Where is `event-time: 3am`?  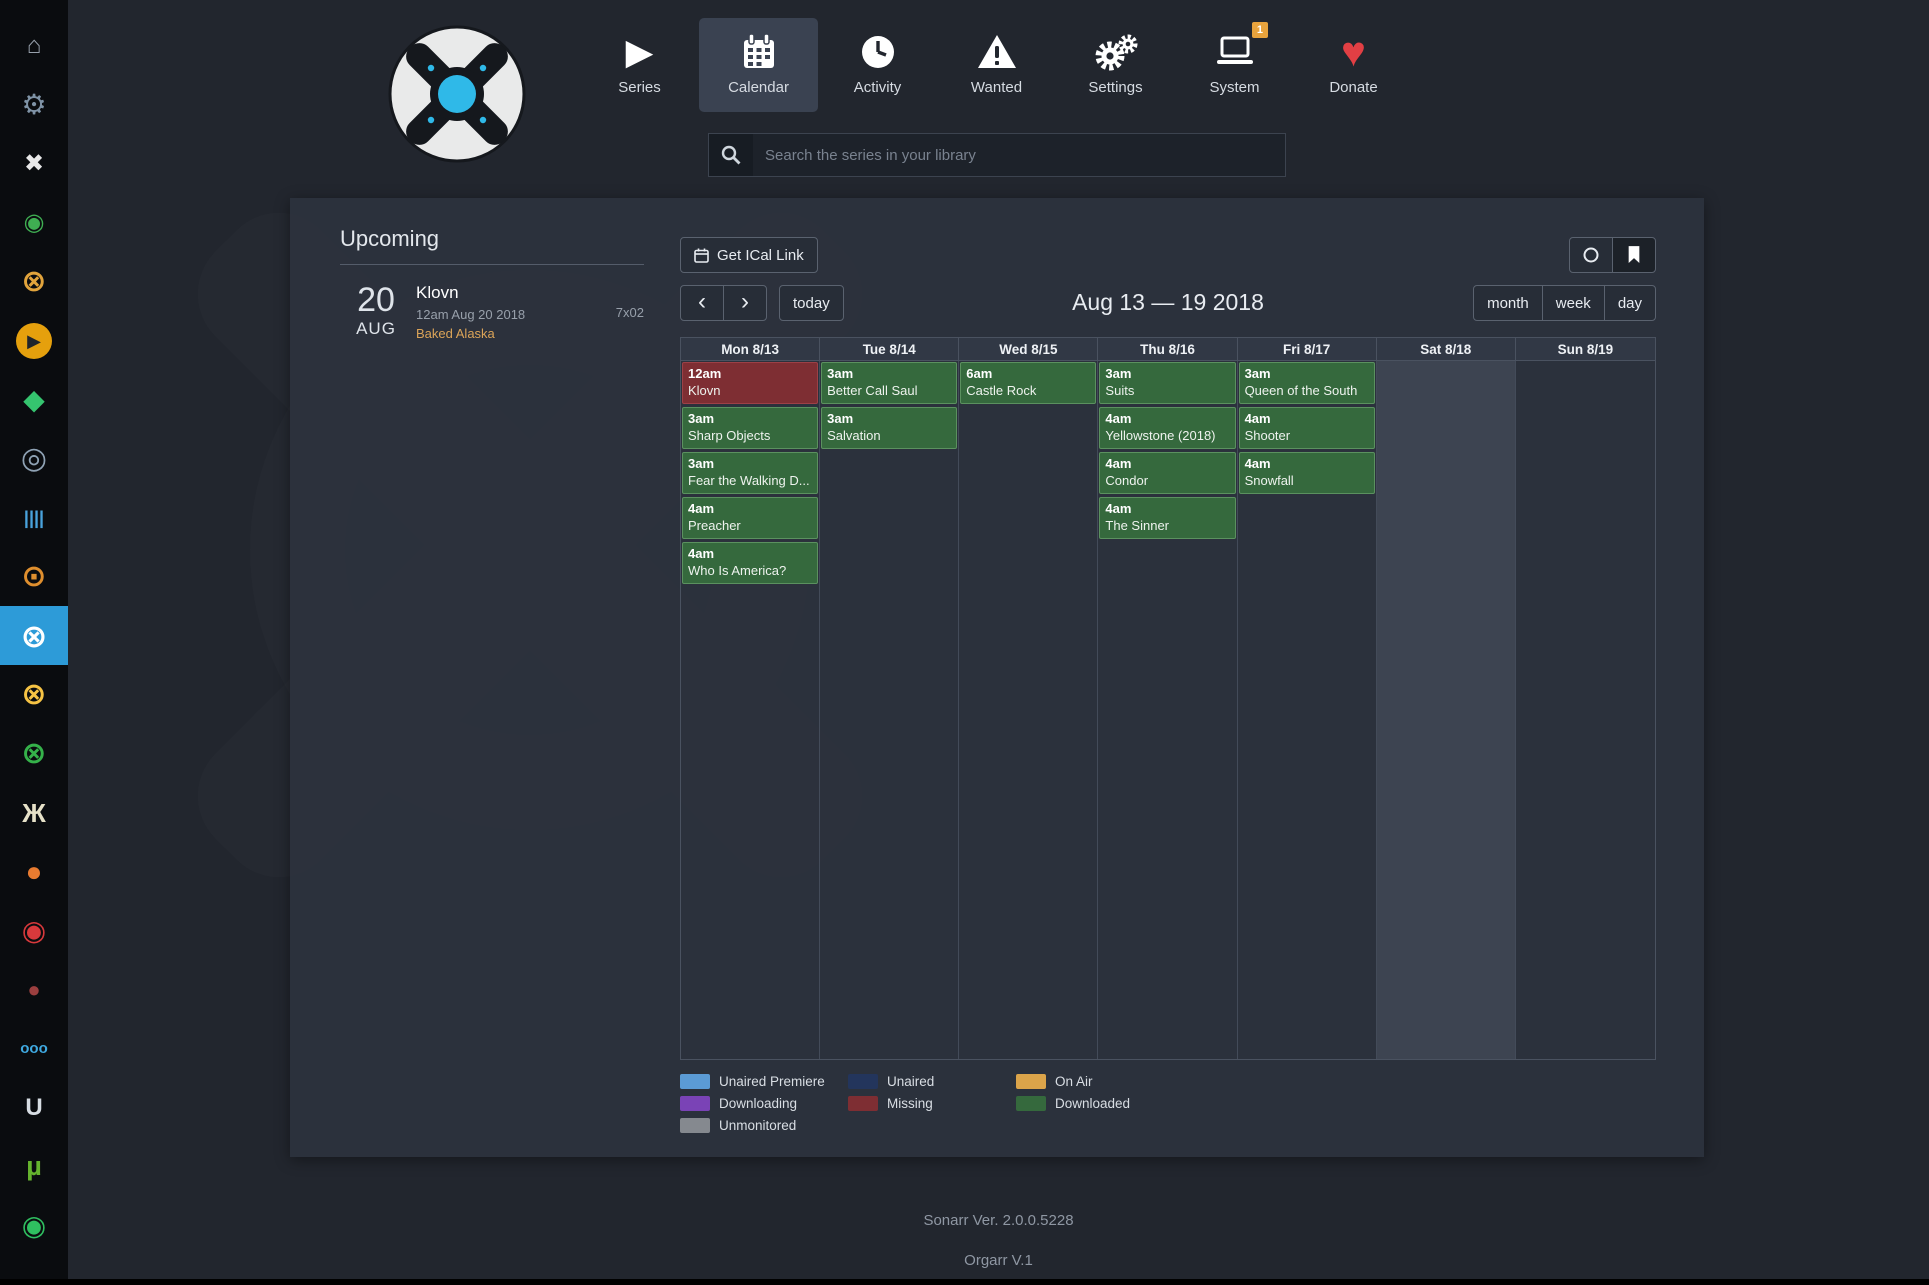
event-time: 3am is located at coordinates (840, 373).